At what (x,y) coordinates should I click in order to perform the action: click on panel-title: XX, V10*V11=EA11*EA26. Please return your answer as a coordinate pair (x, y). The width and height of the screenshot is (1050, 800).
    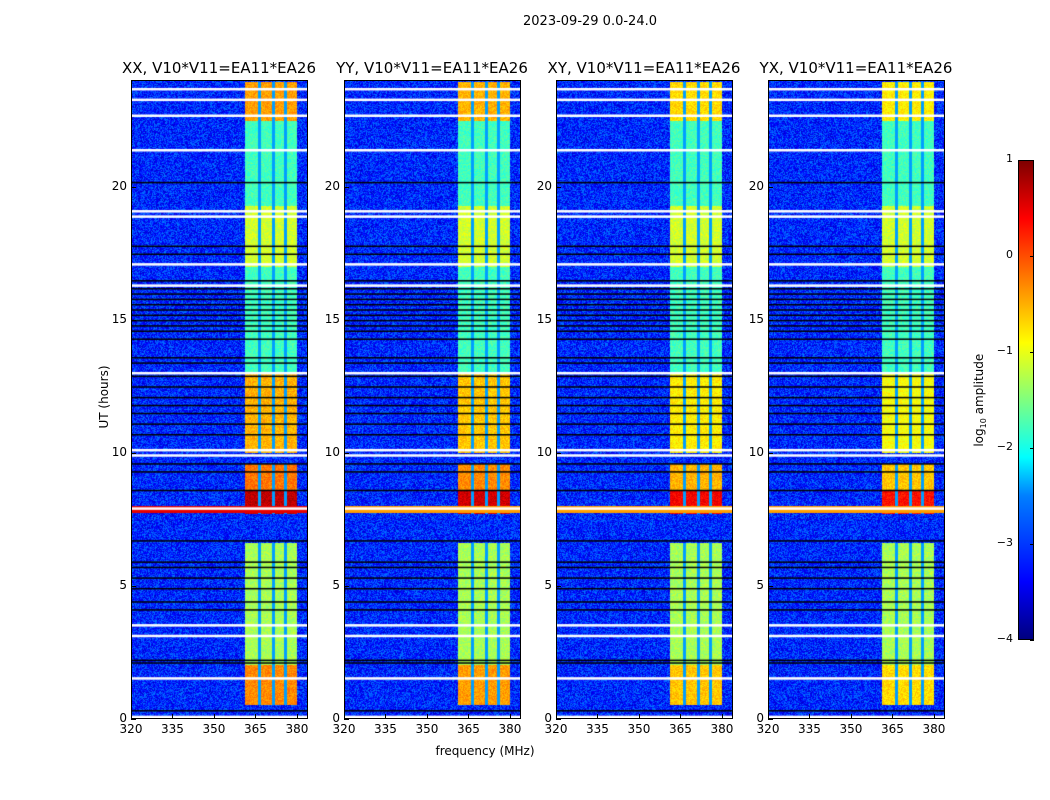
    Looking at the image, I should click on (218, 68).